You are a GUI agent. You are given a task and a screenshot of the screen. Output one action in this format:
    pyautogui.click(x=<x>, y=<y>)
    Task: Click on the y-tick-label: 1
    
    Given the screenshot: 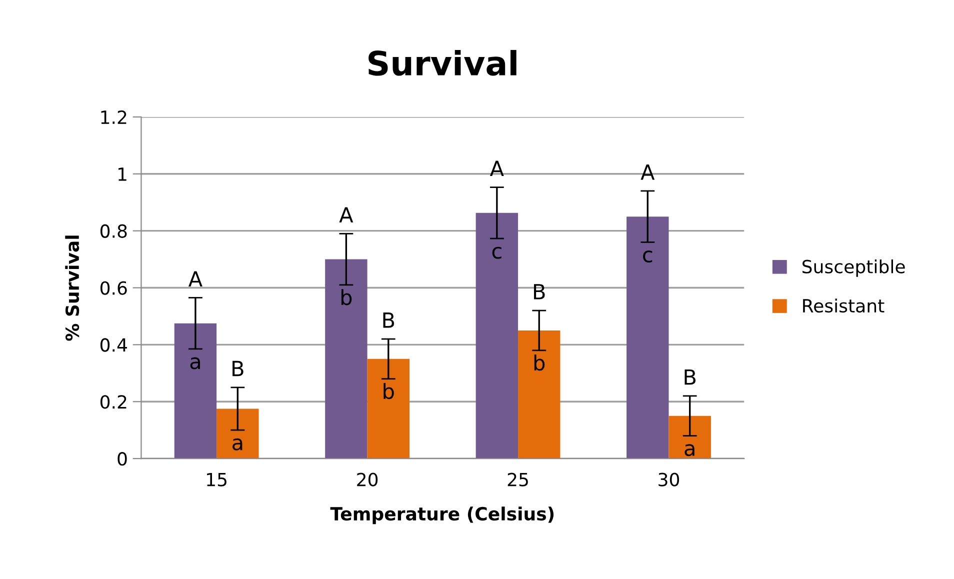 What is the action you would take?
    pyautogui.click(x=122, y=174)
    